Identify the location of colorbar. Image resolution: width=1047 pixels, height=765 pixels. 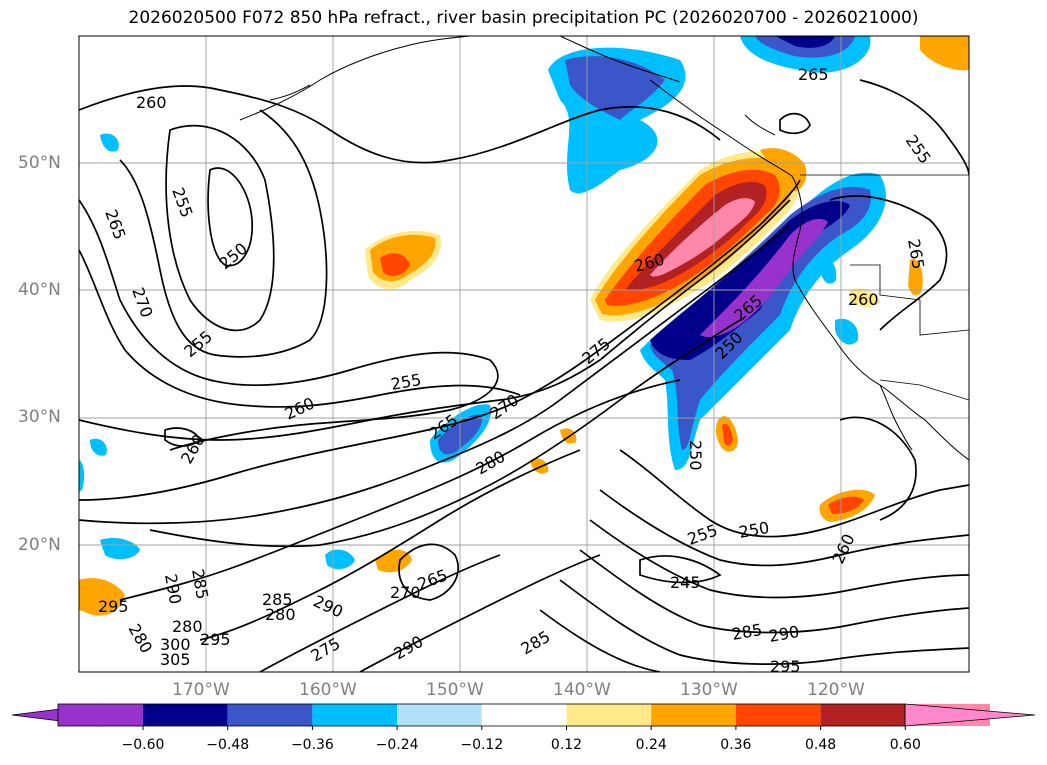
(523, 716).